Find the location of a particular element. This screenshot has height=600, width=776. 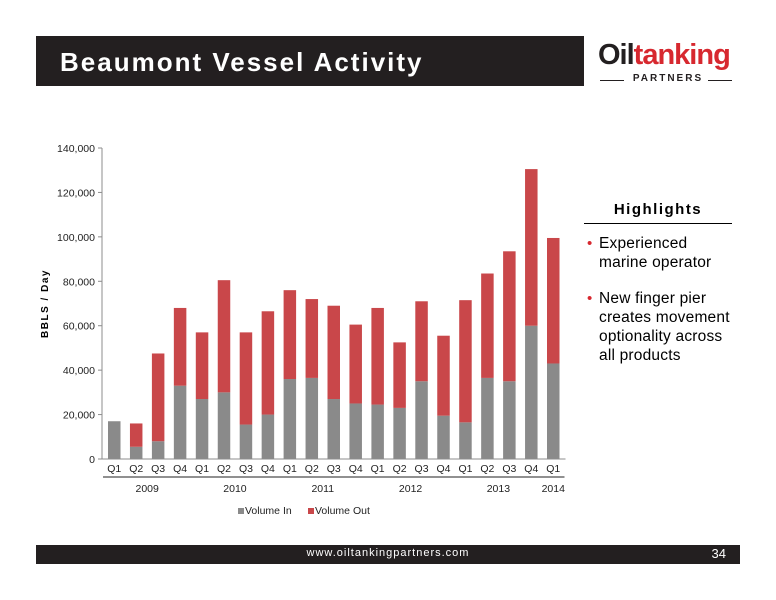

y-tick-label: 20,000 is located at coordinates (79, 416).